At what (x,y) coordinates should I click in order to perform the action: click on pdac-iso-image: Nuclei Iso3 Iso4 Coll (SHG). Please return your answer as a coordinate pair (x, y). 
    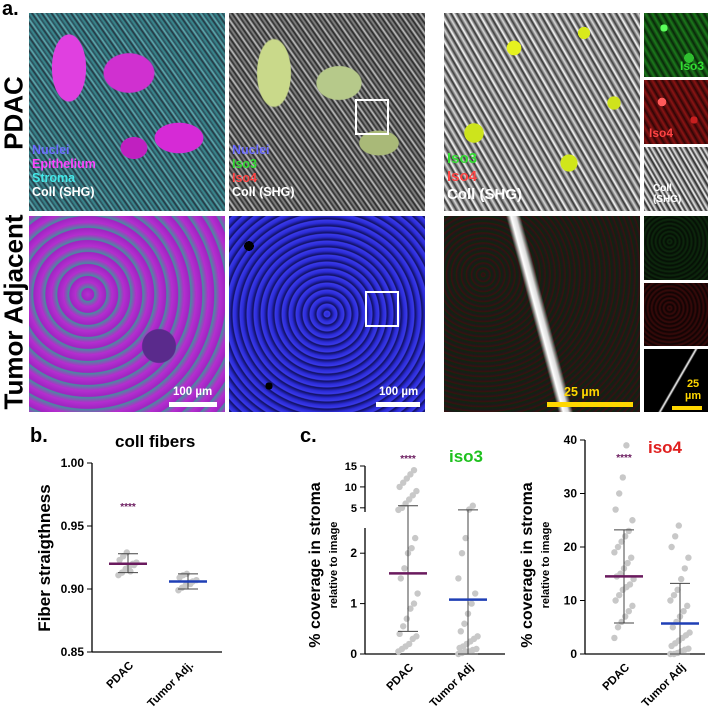
    Looking at the image, I should click on (327, 112).